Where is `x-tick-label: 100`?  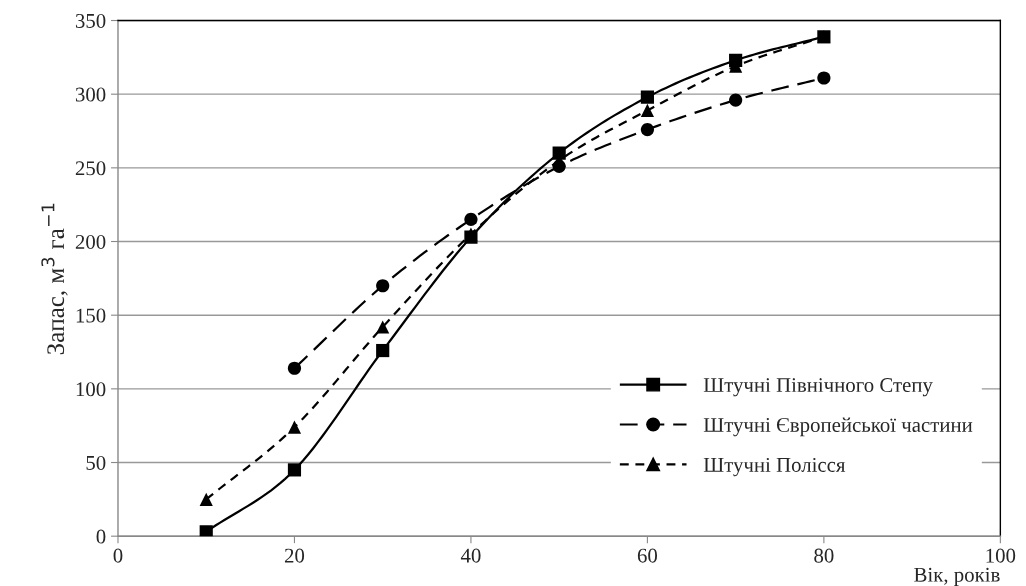 x-tick-label: 100 is located at coordinates (1001, 555).